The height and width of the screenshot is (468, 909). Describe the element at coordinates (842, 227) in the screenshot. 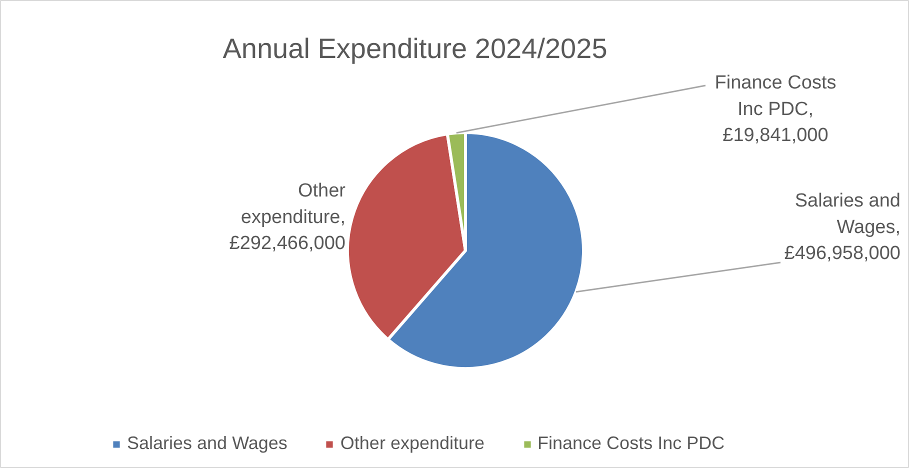

I see `data-label: Salaries and Wages, £496,958,000` at that location.